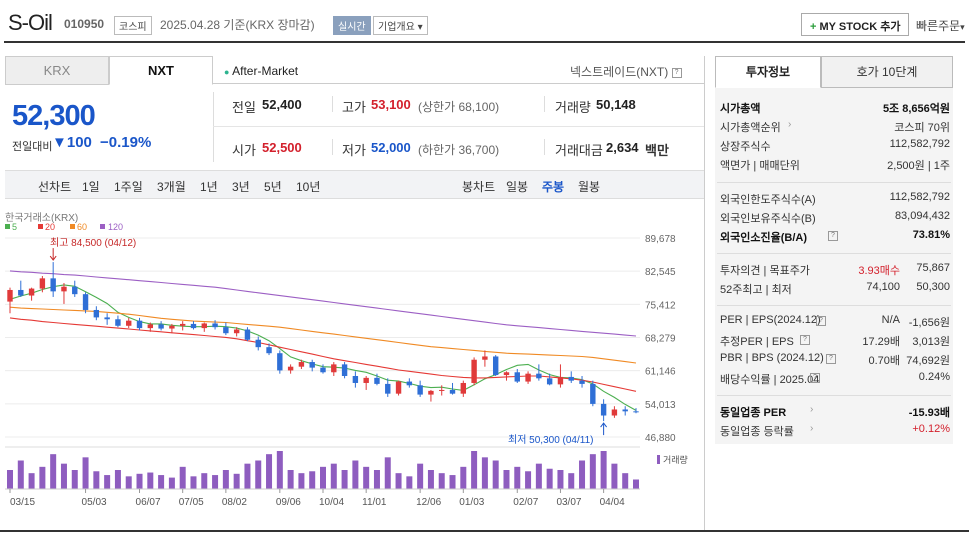 Image resolution: width=969 pixels, height=534 pixels. I want to click on corp-info-dropdown: 기업개요 ▾, so click(400, 25).